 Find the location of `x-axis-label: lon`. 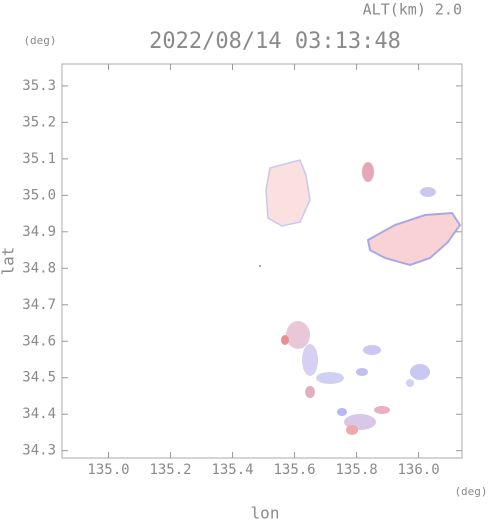

x-axis-label: lon is located at coordinates (265, 513).